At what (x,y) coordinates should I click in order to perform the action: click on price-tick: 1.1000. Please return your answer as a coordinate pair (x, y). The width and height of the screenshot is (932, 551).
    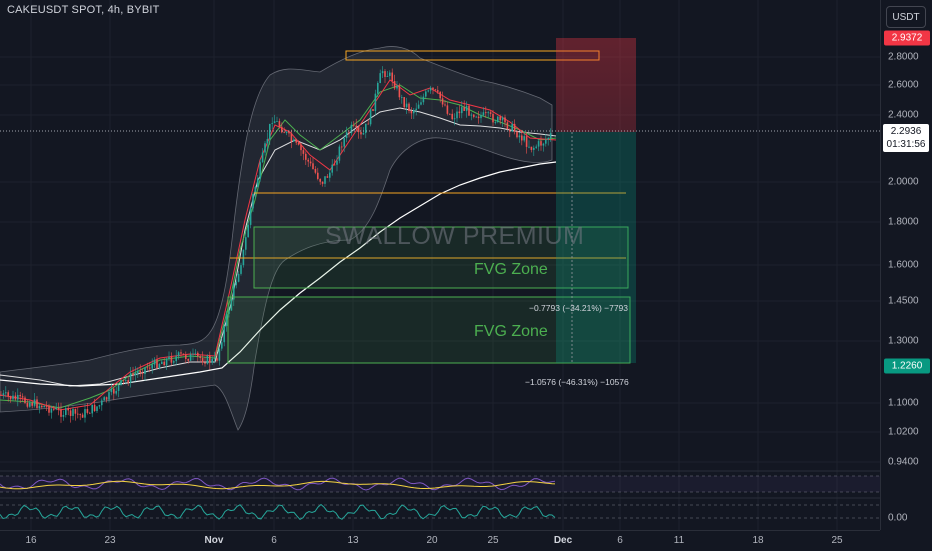
    Looking at the image, I should click on (903, 403).